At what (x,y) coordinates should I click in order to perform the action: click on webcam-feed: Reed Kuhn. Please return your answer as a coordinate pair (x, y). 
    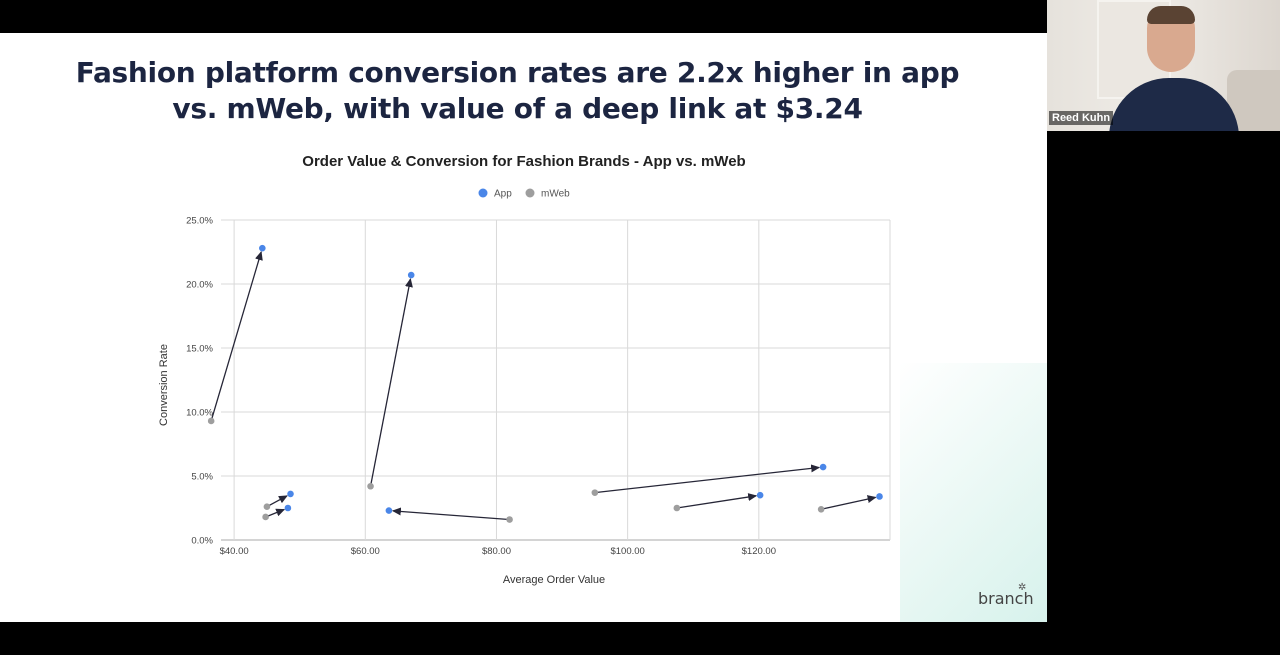
    Looking at the image, I should click on (1163, 65).